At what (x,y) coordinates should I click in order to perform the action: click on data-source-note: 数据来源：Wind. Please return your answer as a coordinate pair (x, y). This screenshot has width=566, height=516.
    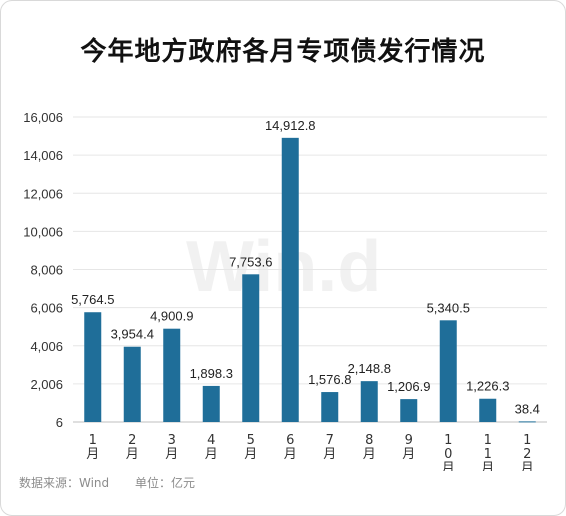
    Looking at the image, I should click on (64, 483).